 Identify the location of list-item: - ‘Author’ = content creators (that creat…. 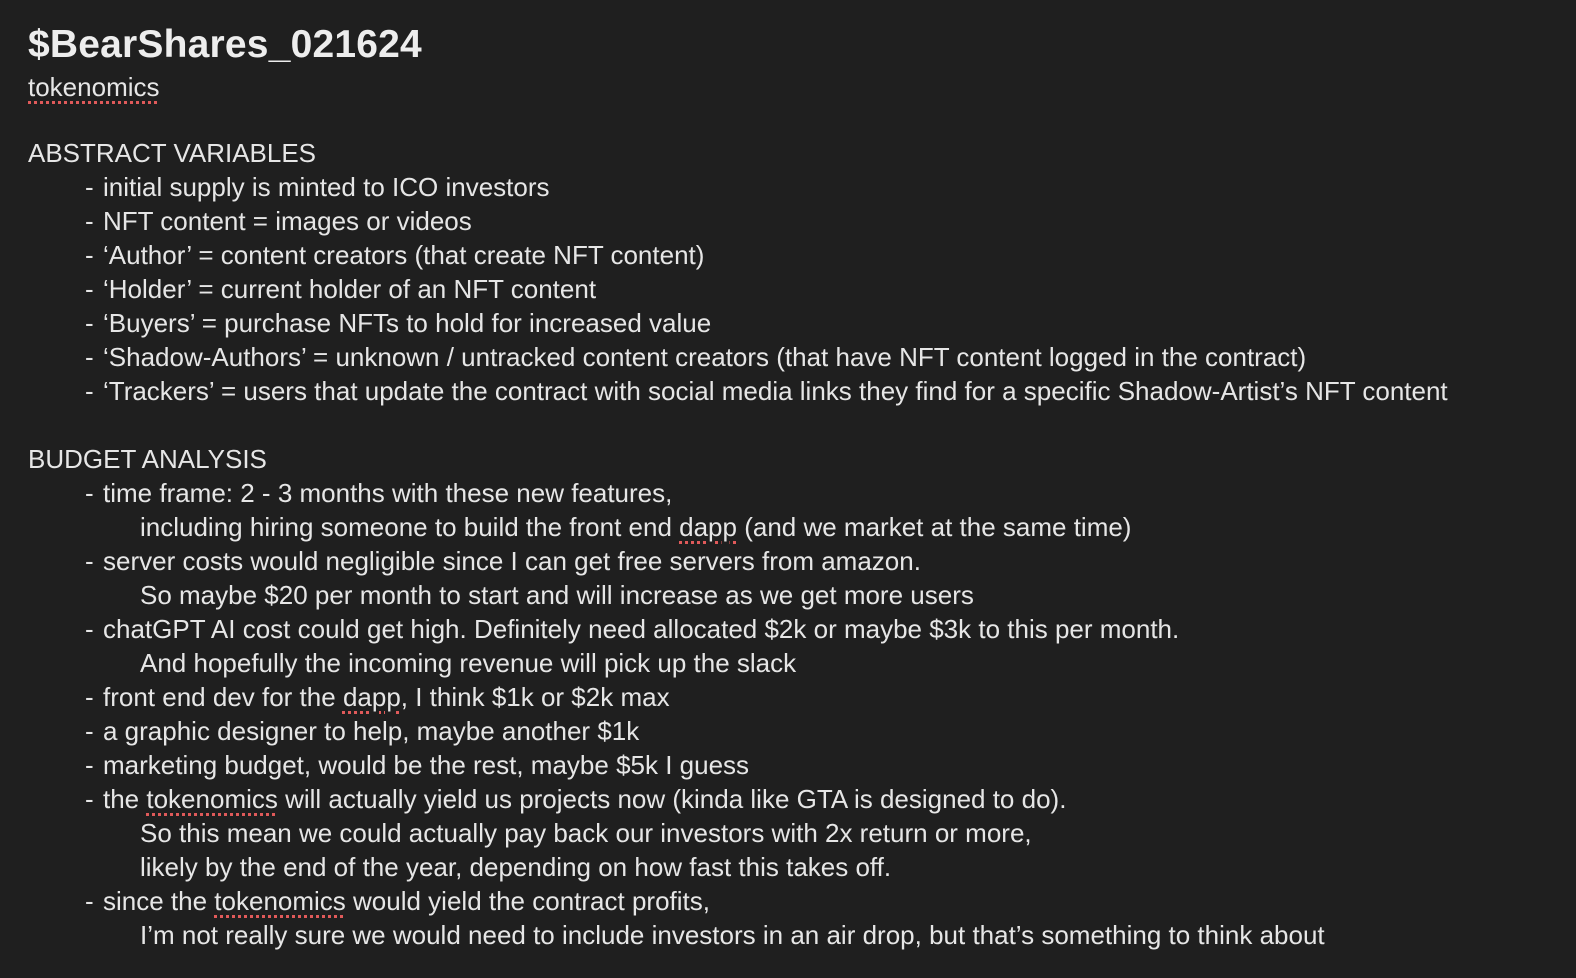
(395, 255).